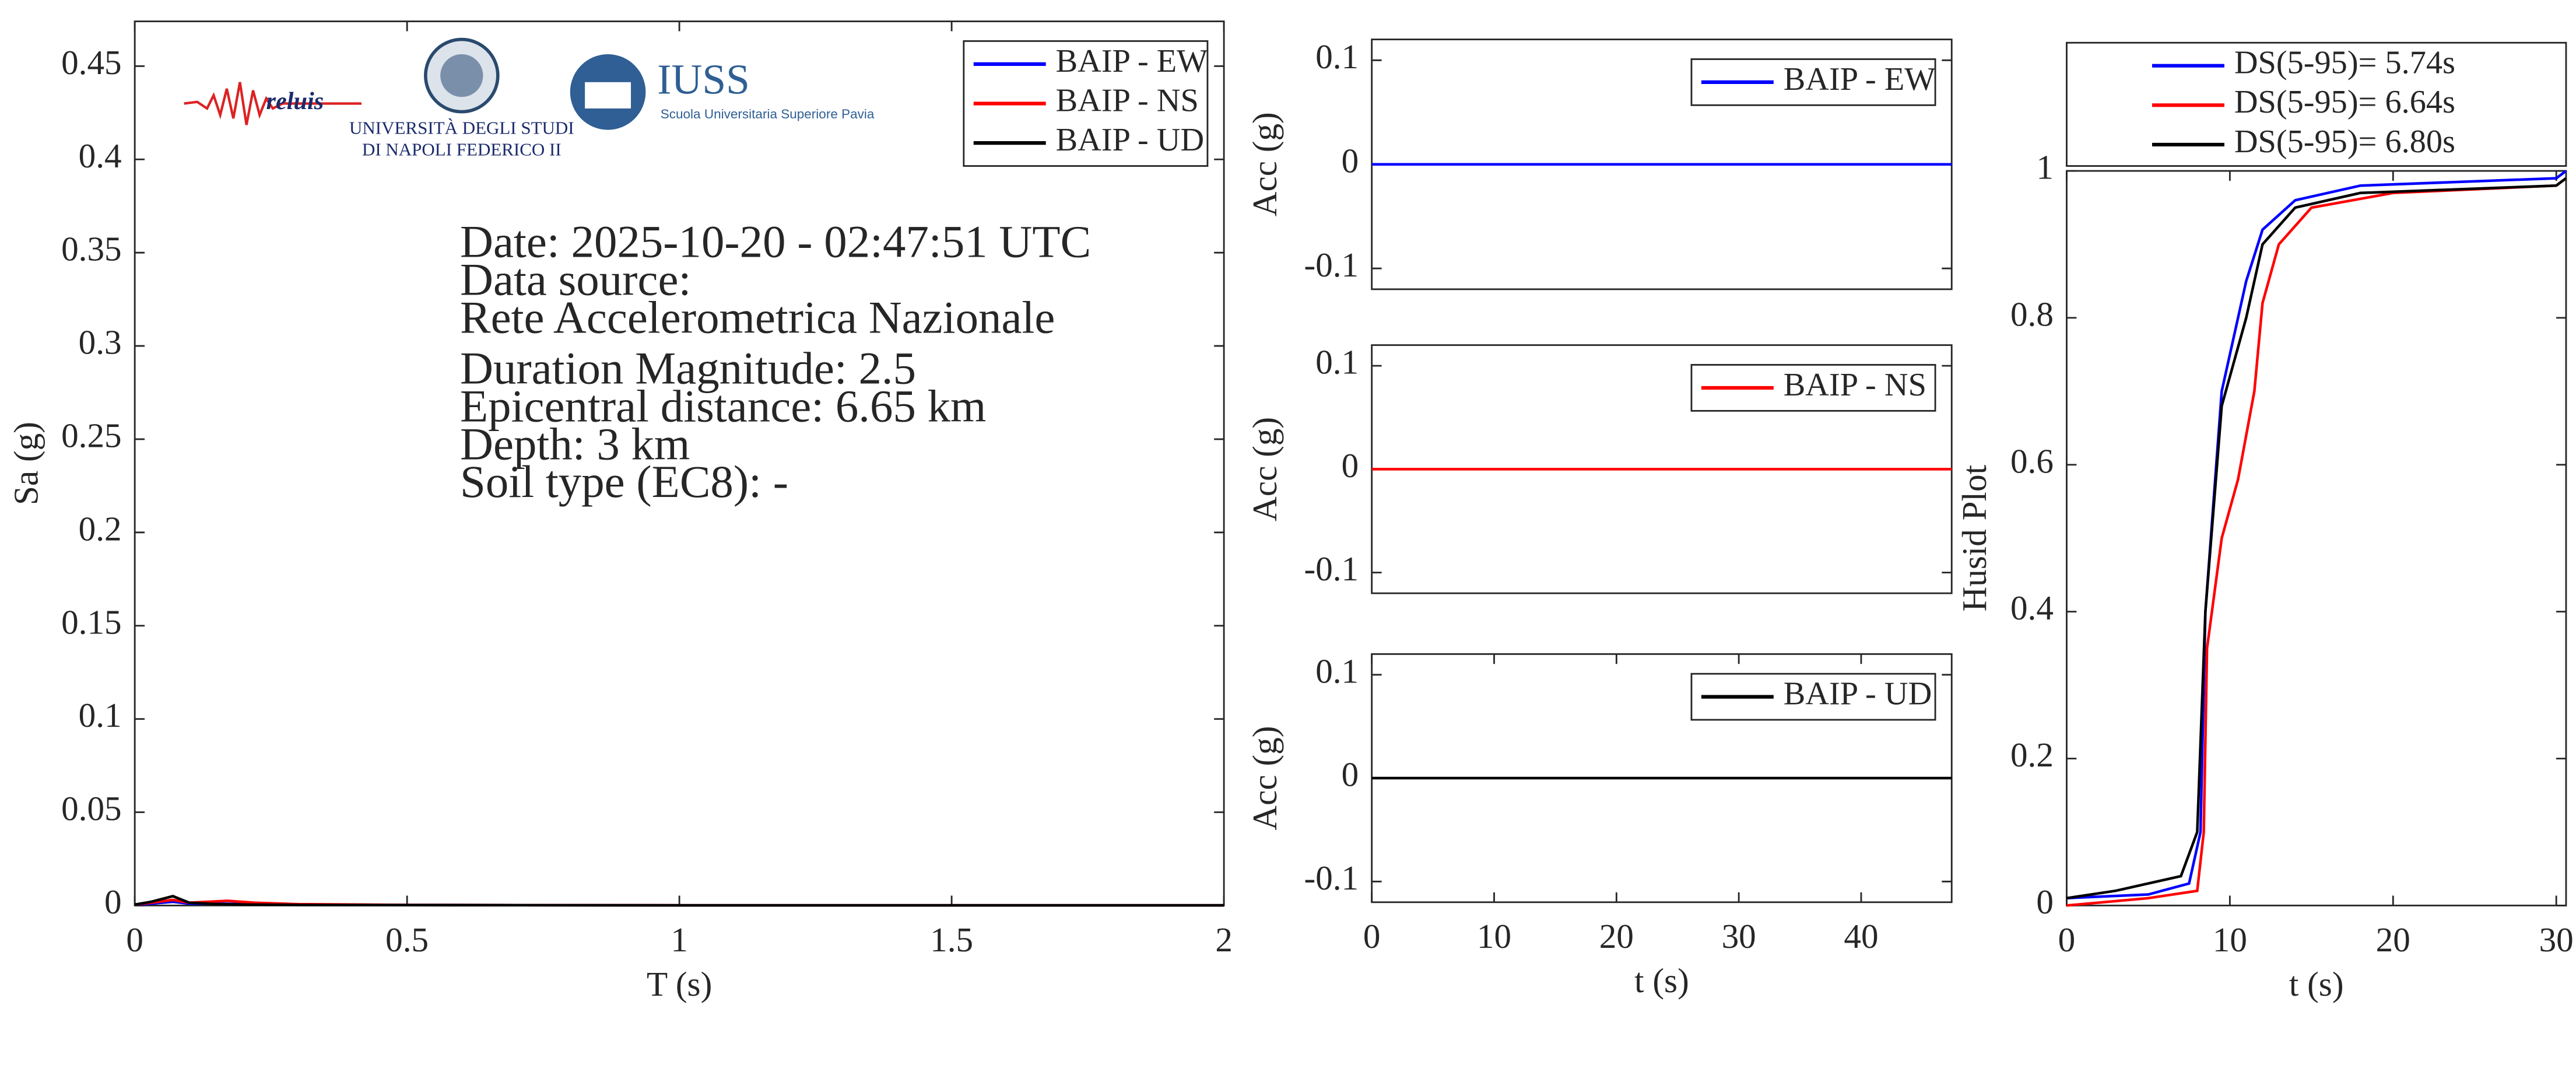 The height and width of the screenshot is (1082, 2576). I want to click on annotation: Data source:, so click(575, 280).